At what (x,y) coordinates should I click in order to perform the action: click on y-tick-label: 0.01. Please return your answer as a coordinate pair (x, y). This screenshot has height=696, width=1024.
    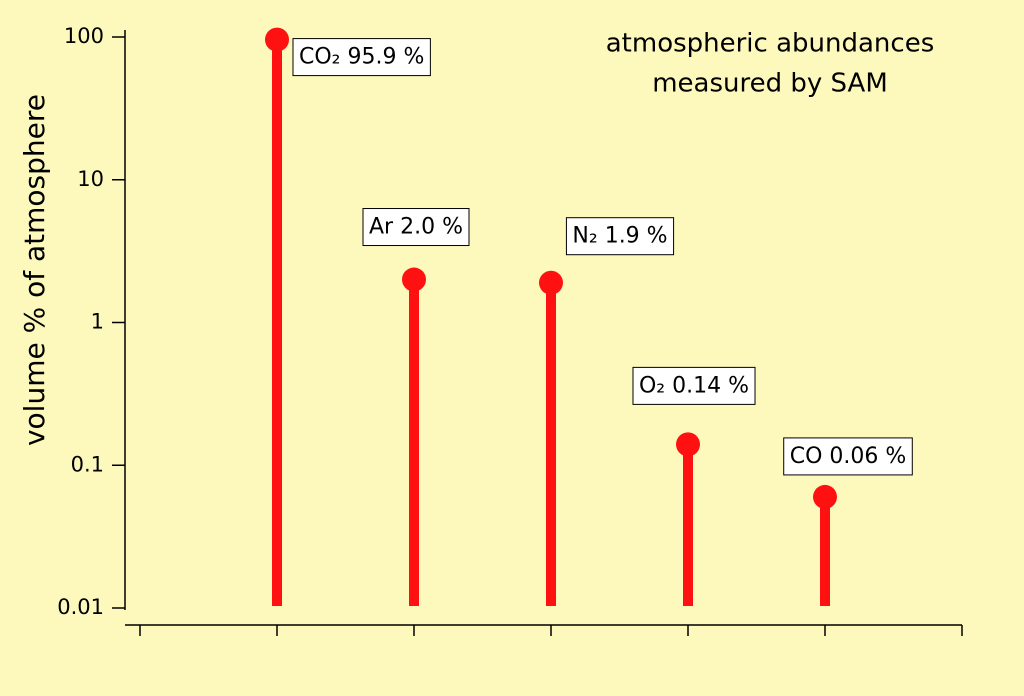
    Looking at the image, I should click on (80, 607).